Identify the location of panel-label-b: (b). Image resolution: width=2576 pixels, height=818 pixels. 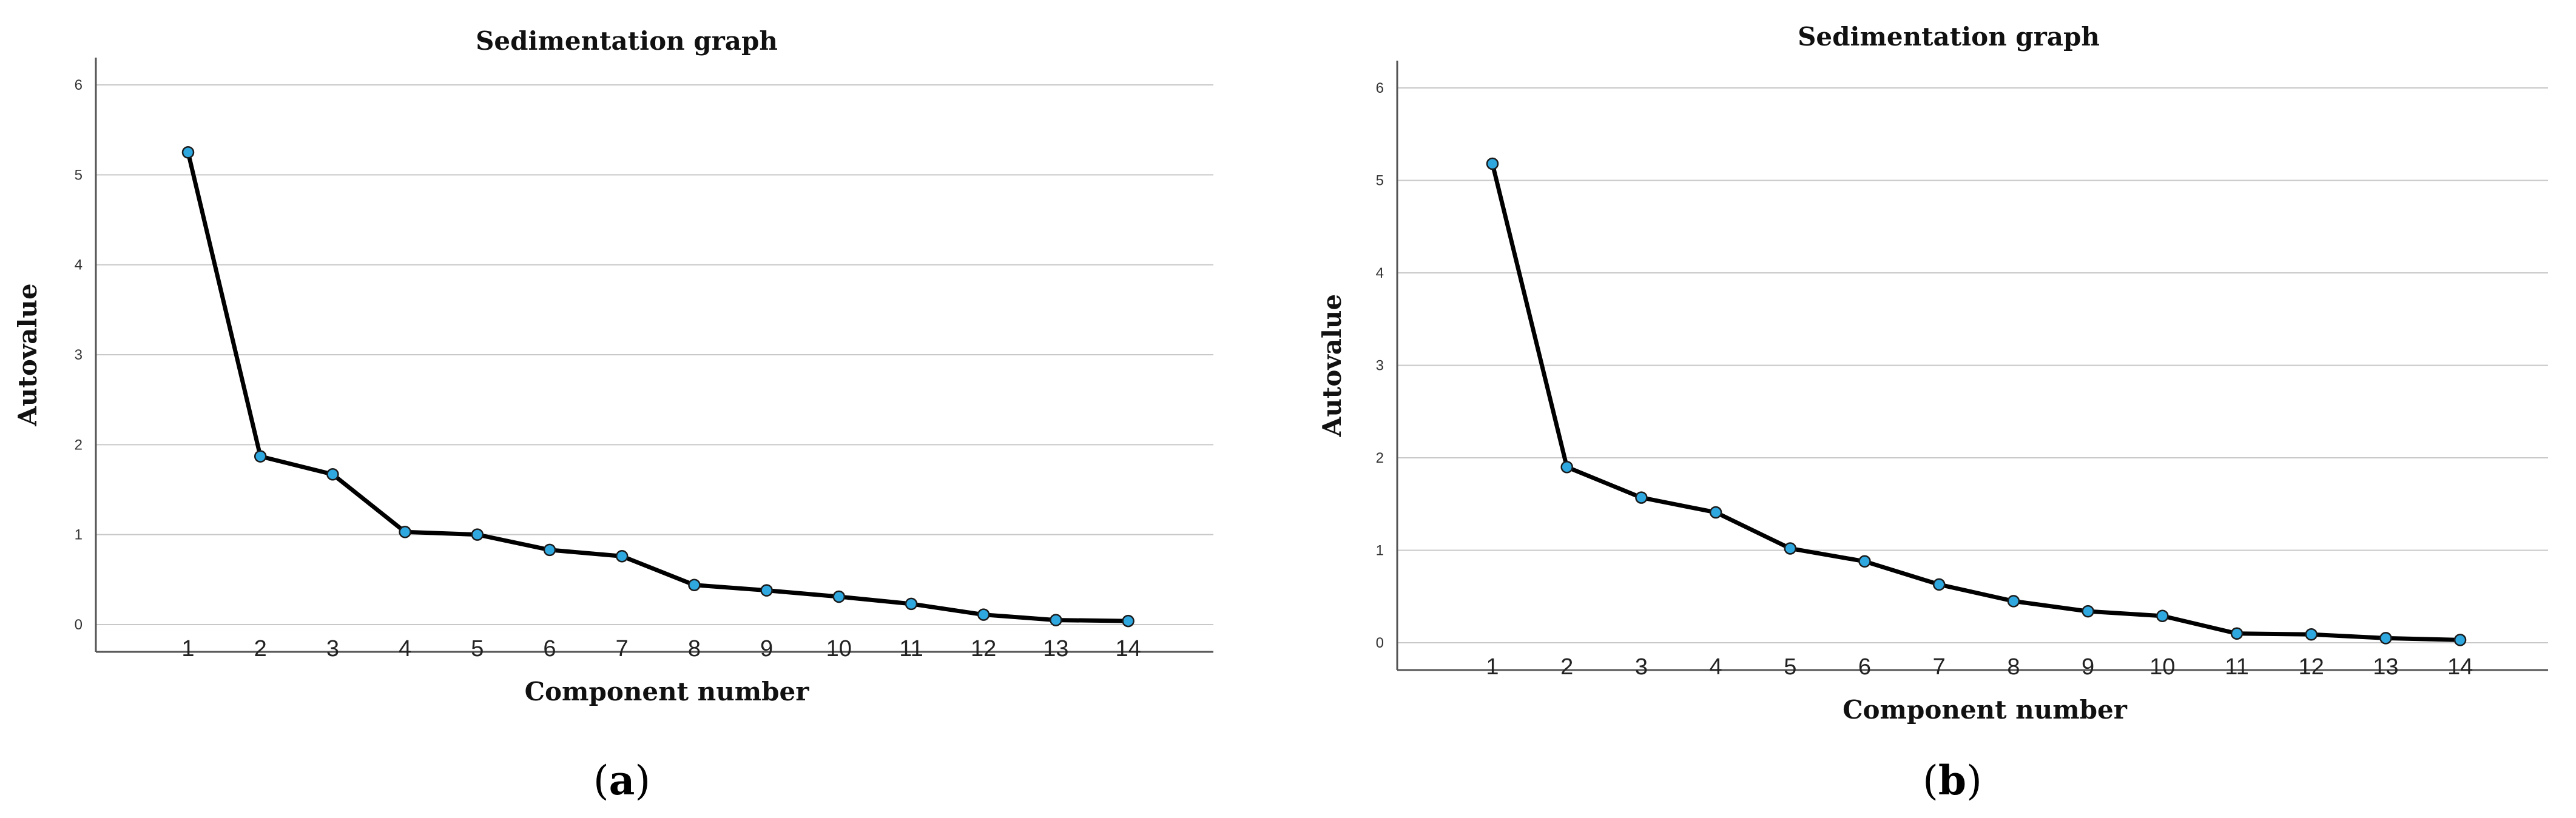
(1953, 781).